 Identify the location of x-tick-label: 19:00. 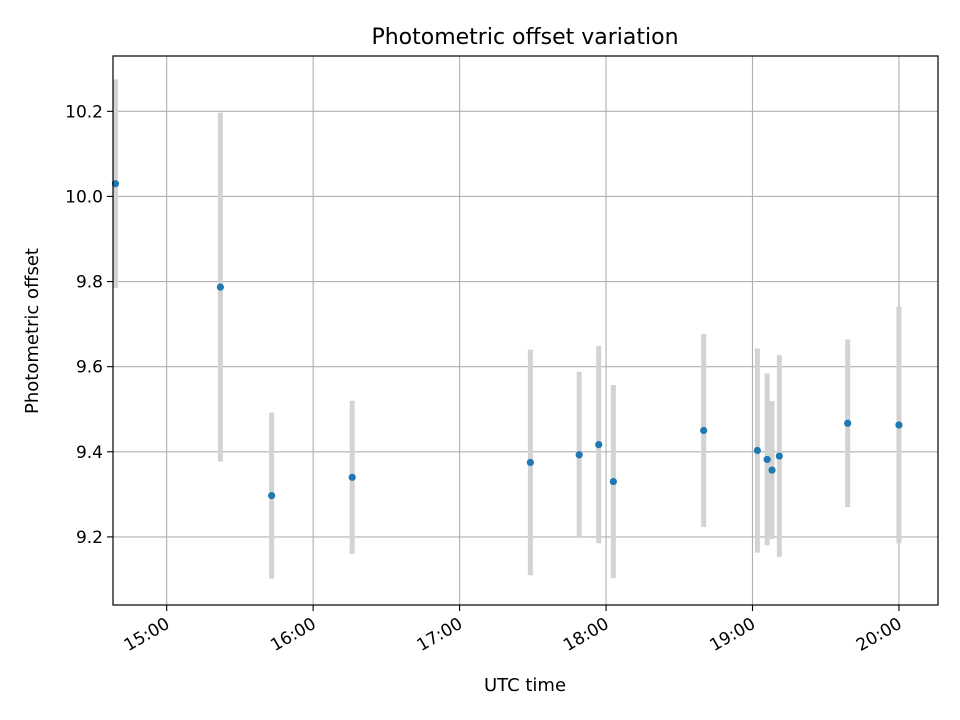
(733, 635).